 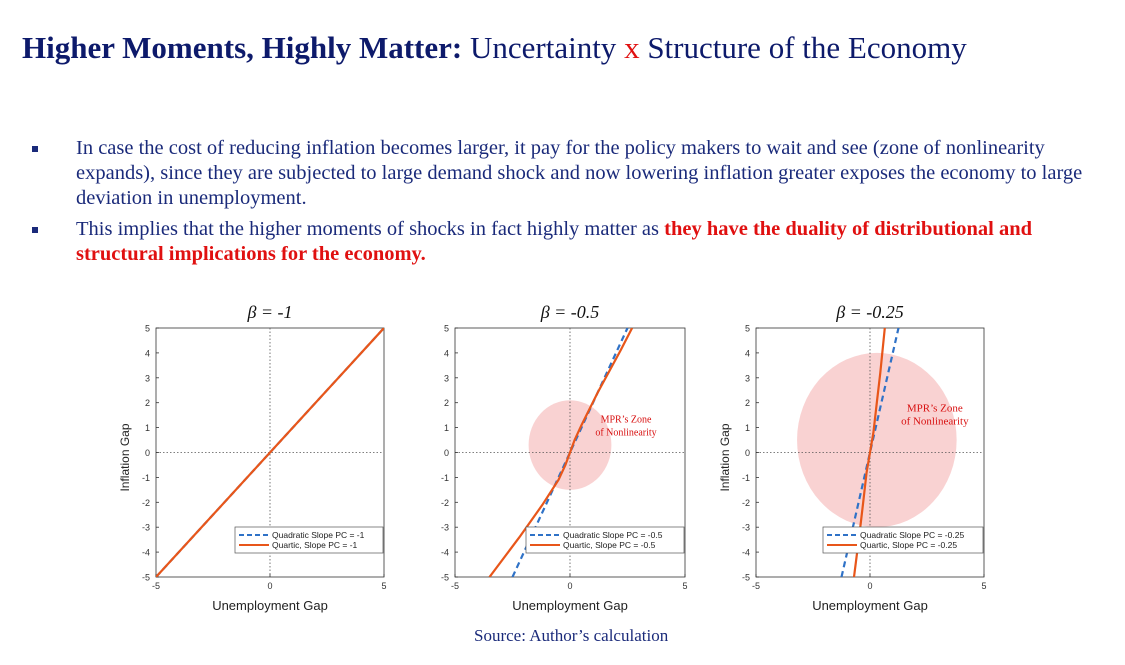 What do you see at coordinates (315, 545) in the screenshot?
I see `legend-label: Quartic, Slope PC = -1` at bounding box center [315, 545].